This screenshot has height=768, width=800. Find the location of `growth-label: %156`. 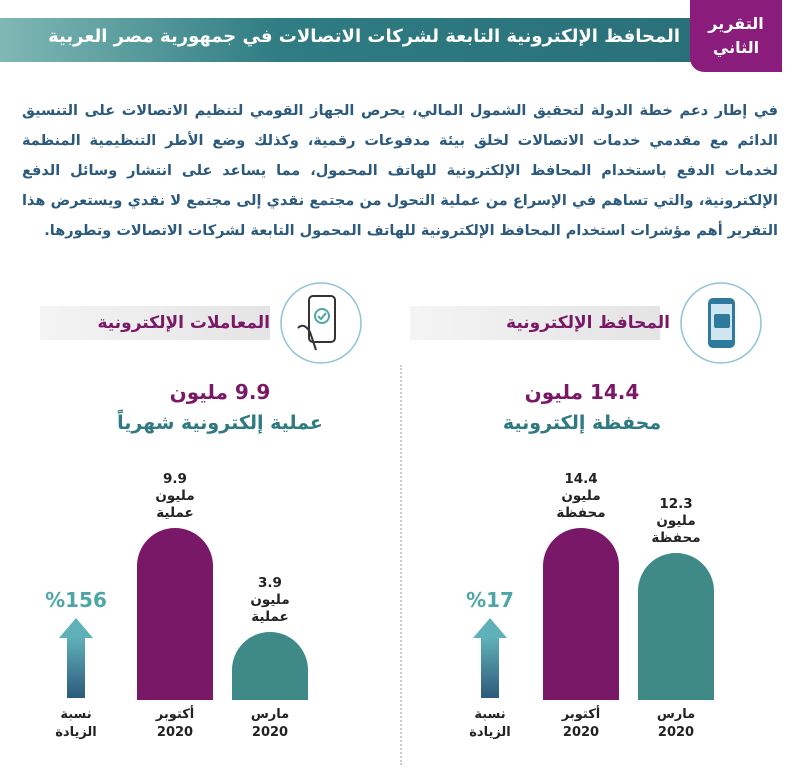

growth-label: %156 is located at coordinates (76, 600).